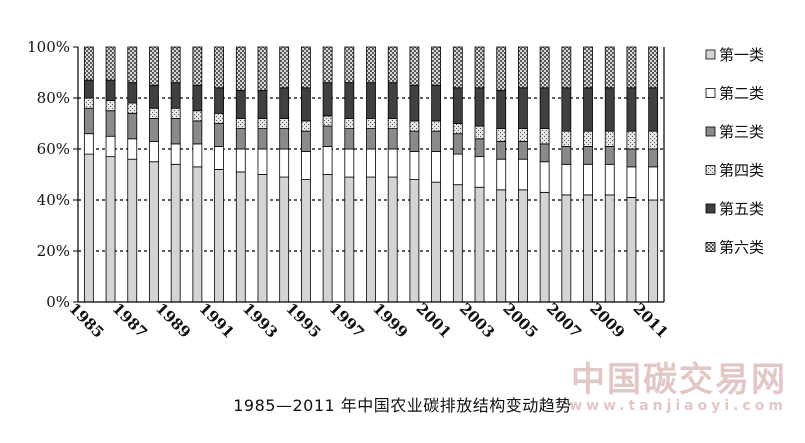 Image resolution: width=805 pixels, height=443 pixels. Describe the element at coordinates (520, 320) in the screenshot. I see `x-tick-label: 2005` at that location.